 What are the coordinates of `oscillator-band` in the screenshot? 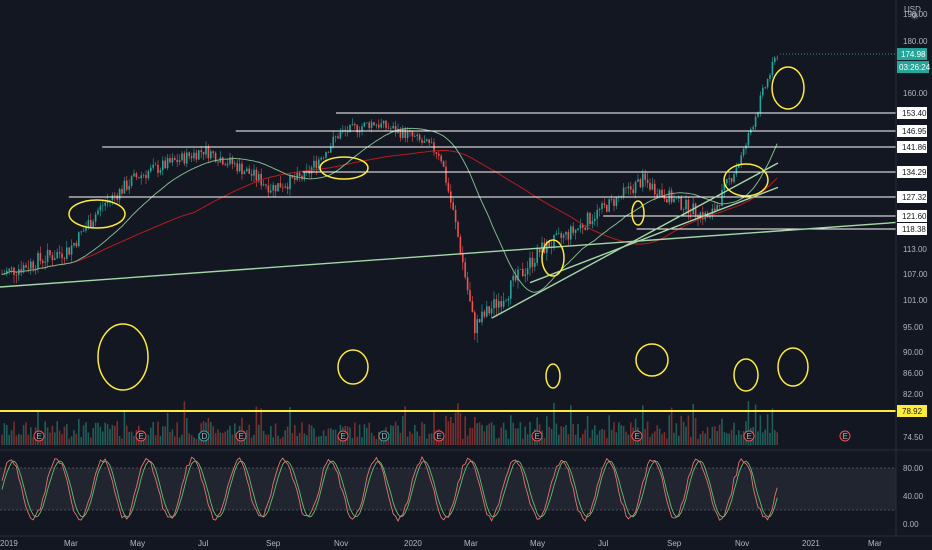 It's located at (448, 489).